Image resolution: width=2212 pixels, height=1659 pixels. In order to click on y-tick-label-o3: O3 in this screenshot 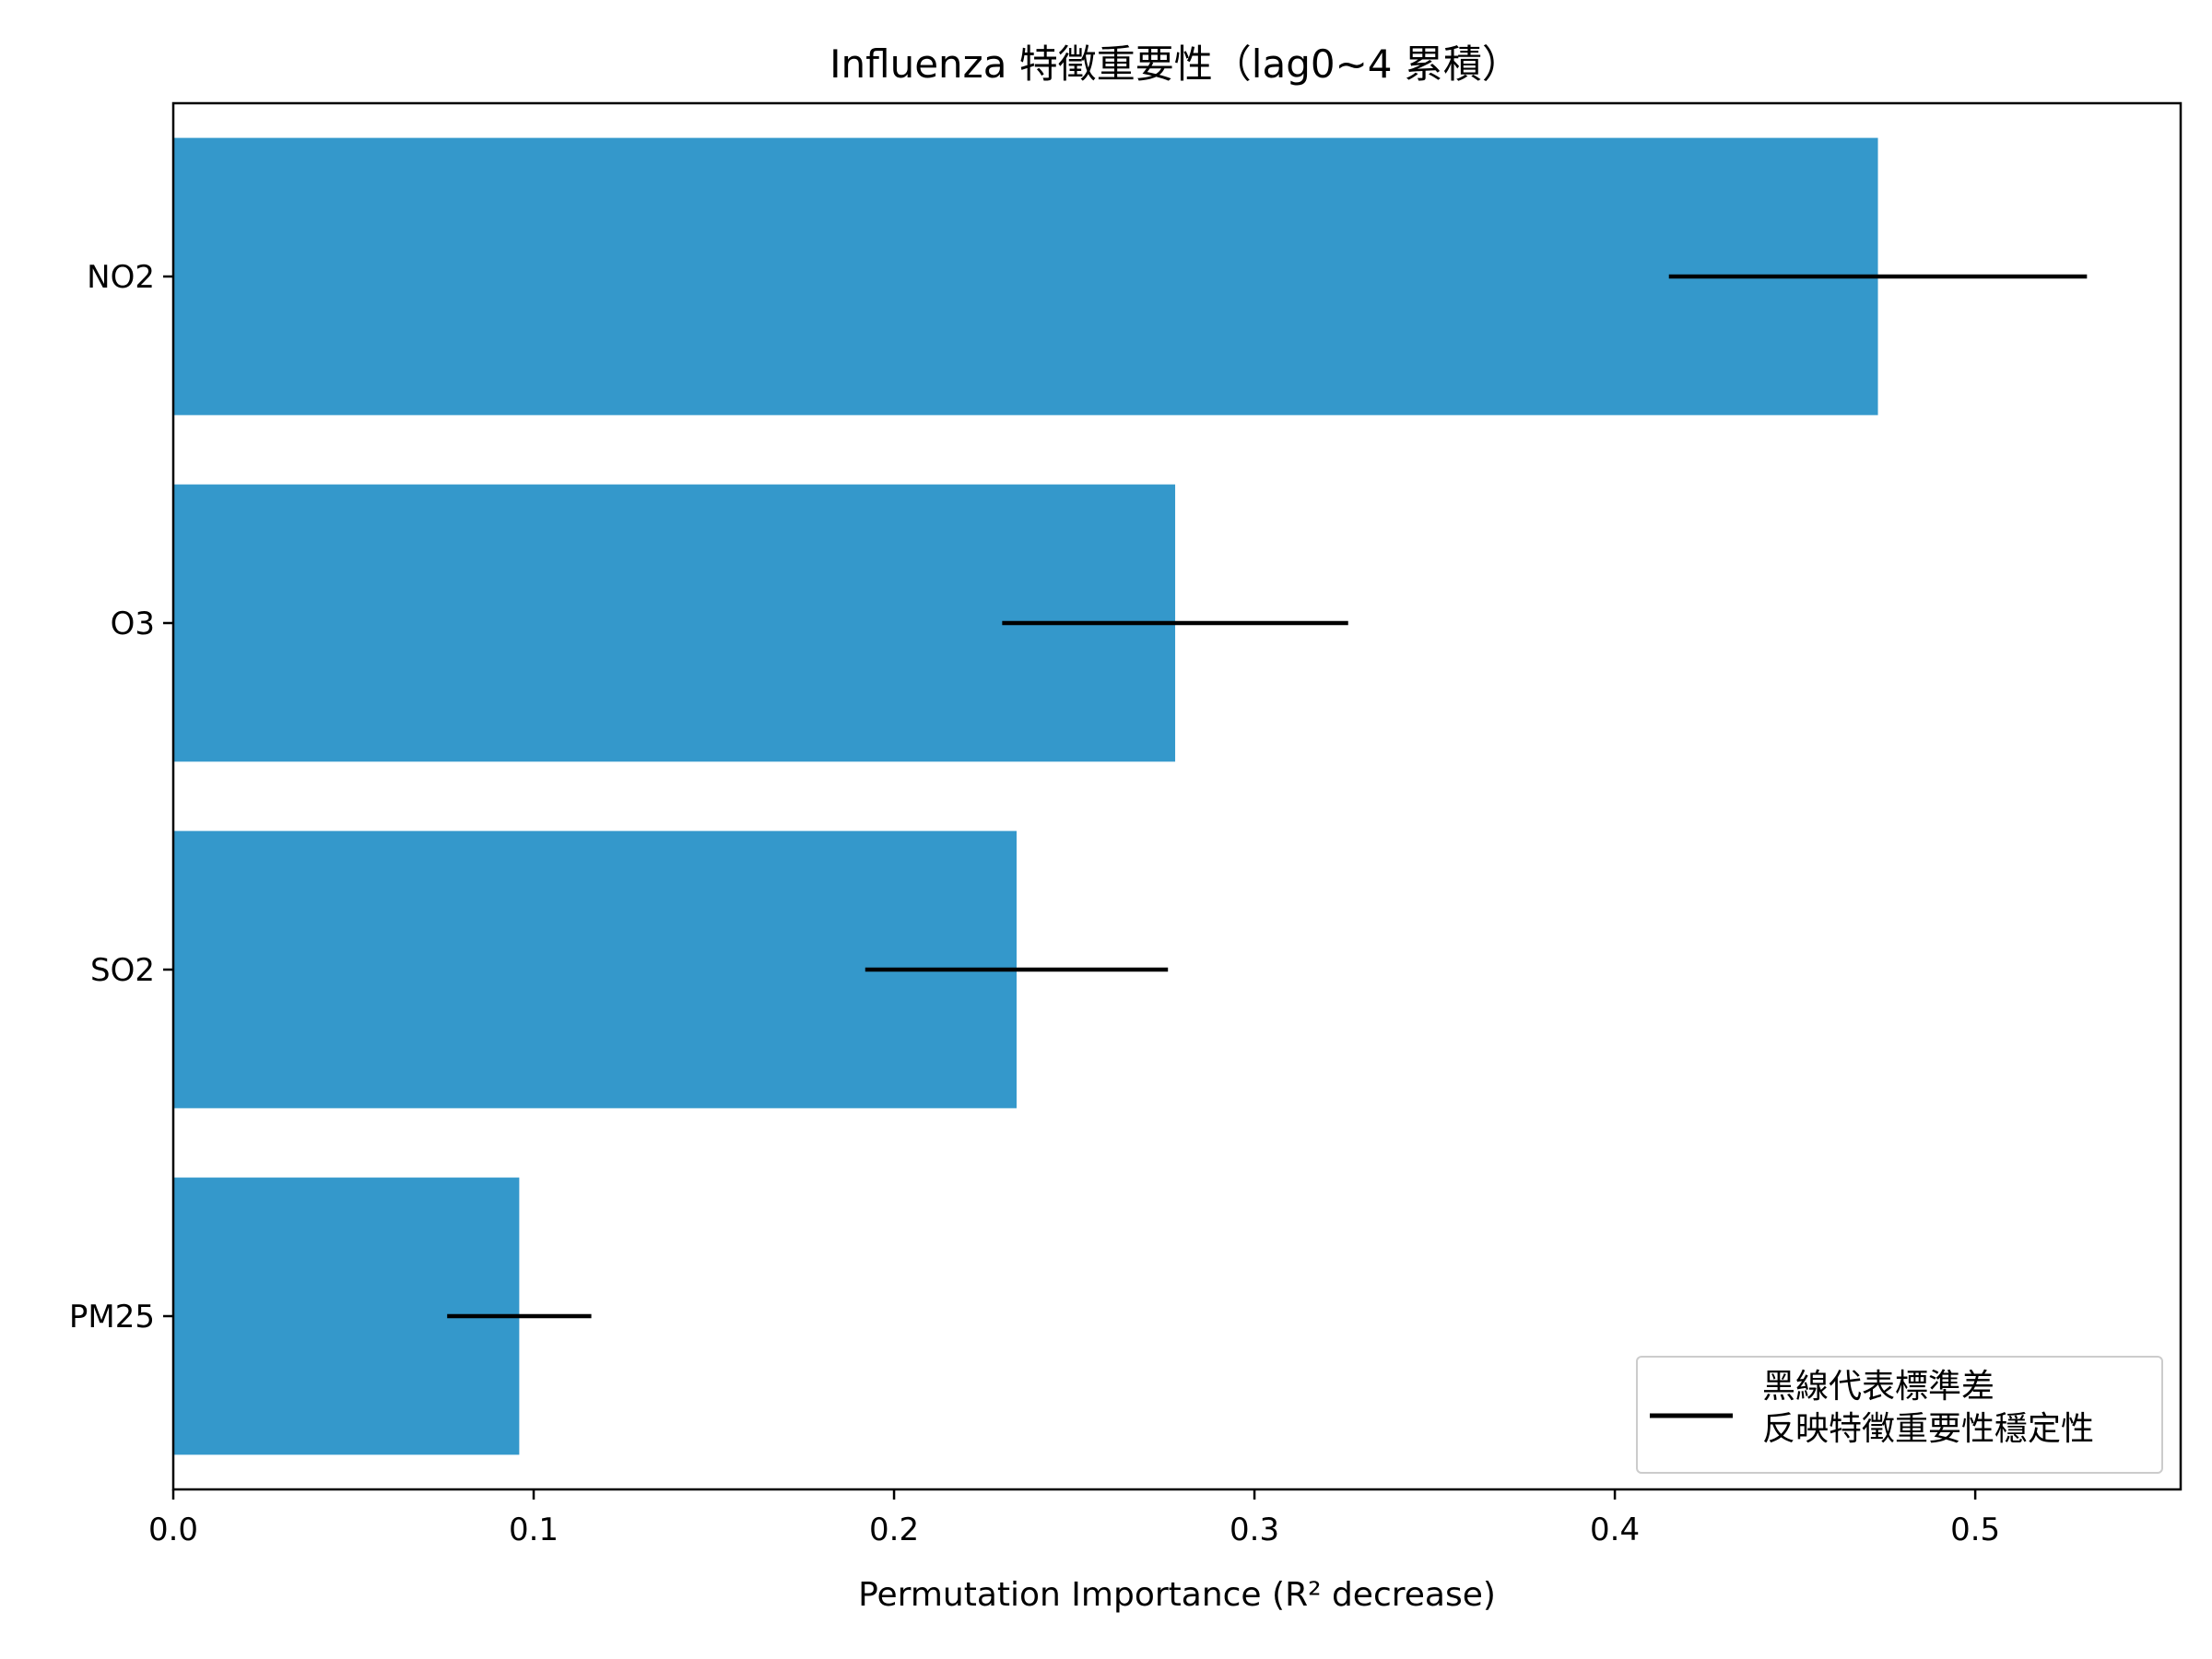, I will do `click(133, 624)`.